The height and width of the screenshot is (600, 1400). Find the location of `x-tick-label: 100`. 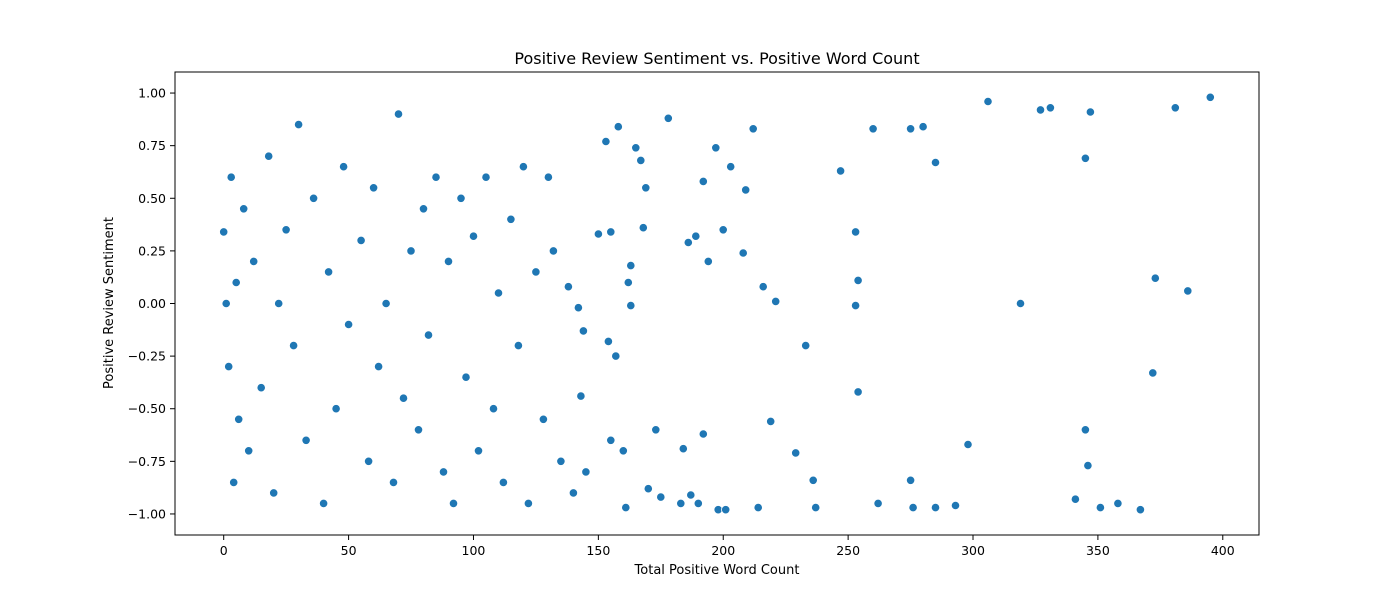

x-tick-label: 100 is located at coordinates (474, 550).